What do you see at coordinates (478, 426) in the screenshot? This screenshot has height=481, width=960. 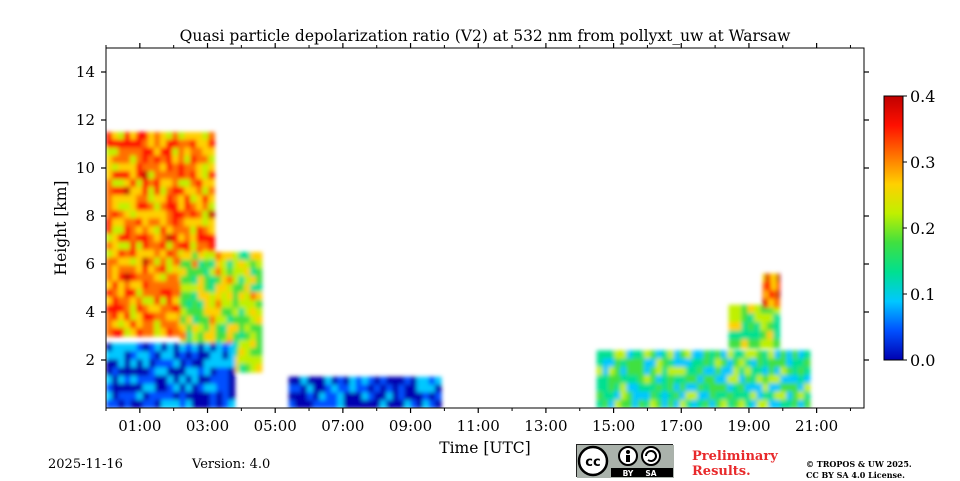 I see `x-tick-label: 11:00` at bounding box center [478, 426].